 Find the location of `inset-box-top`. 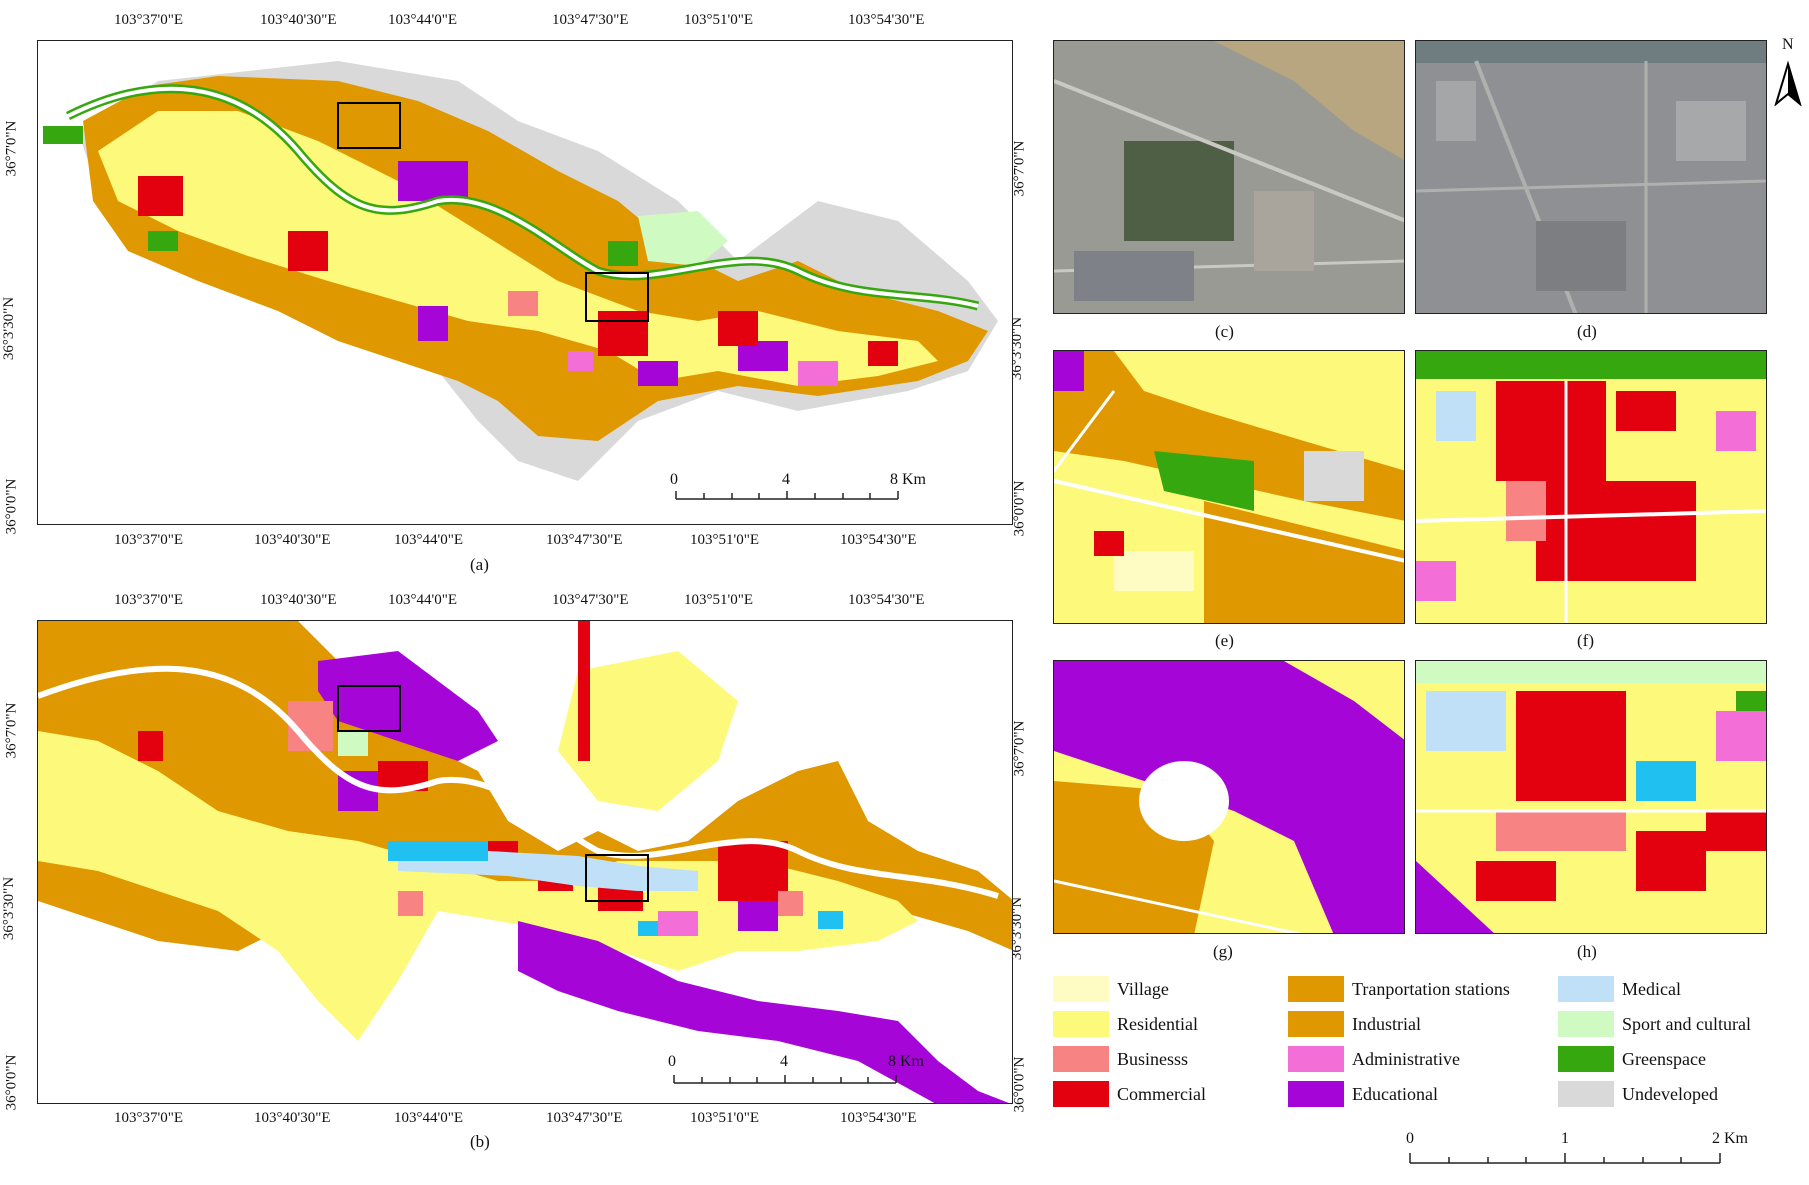

inset-box-top is located at coordinates (369, 708).